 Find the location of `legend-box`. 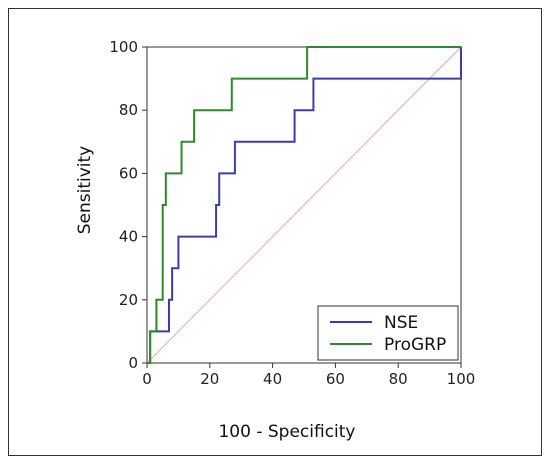

legend-box is located at coordinates (388, 333).